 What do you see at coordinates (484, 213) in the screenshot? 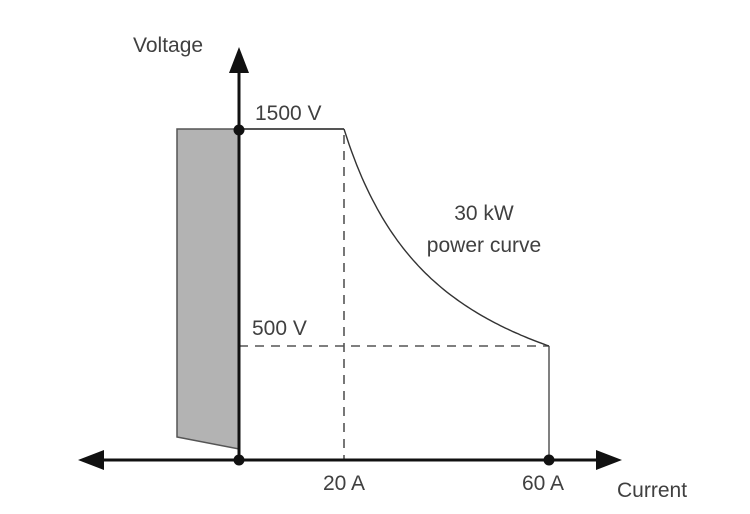
I see `curve-label-power: 30 kW` at bounding box center [484, 213].